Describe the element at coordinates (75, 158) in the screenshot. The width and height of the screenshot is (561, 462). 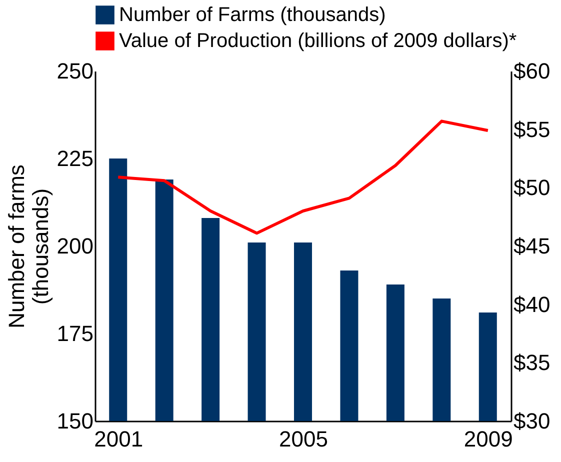
I see `y-tick-label: 225` at that location.